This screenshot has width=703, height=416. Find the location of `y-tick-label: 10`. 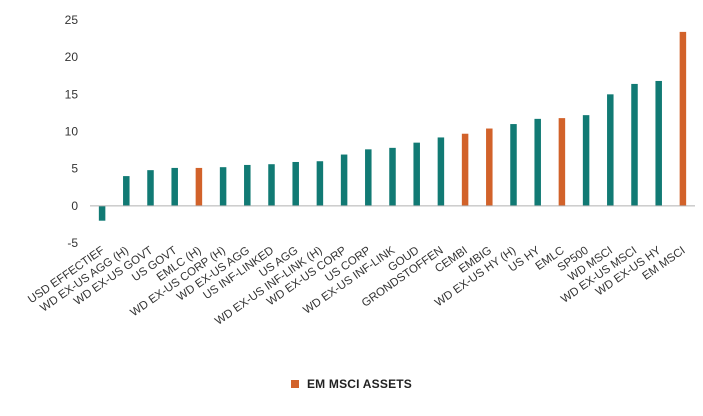

y-tick-label: 10 is located at coordinates (72, 132).